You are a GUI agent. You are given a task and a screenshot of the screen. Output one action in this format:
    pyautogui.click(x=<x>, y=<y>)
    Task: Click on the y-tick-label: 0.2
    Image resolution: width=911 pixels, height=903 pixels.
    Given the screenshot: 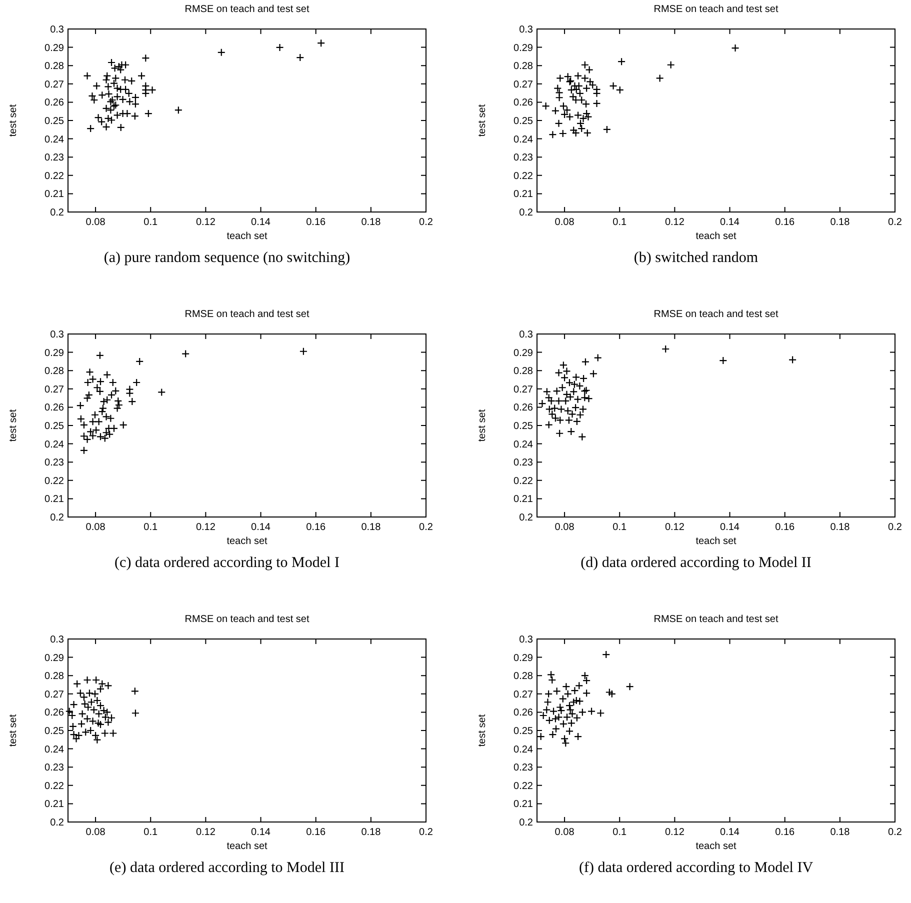 What is the action you would take?
    pyautogui.click(x=57, y=213)
    